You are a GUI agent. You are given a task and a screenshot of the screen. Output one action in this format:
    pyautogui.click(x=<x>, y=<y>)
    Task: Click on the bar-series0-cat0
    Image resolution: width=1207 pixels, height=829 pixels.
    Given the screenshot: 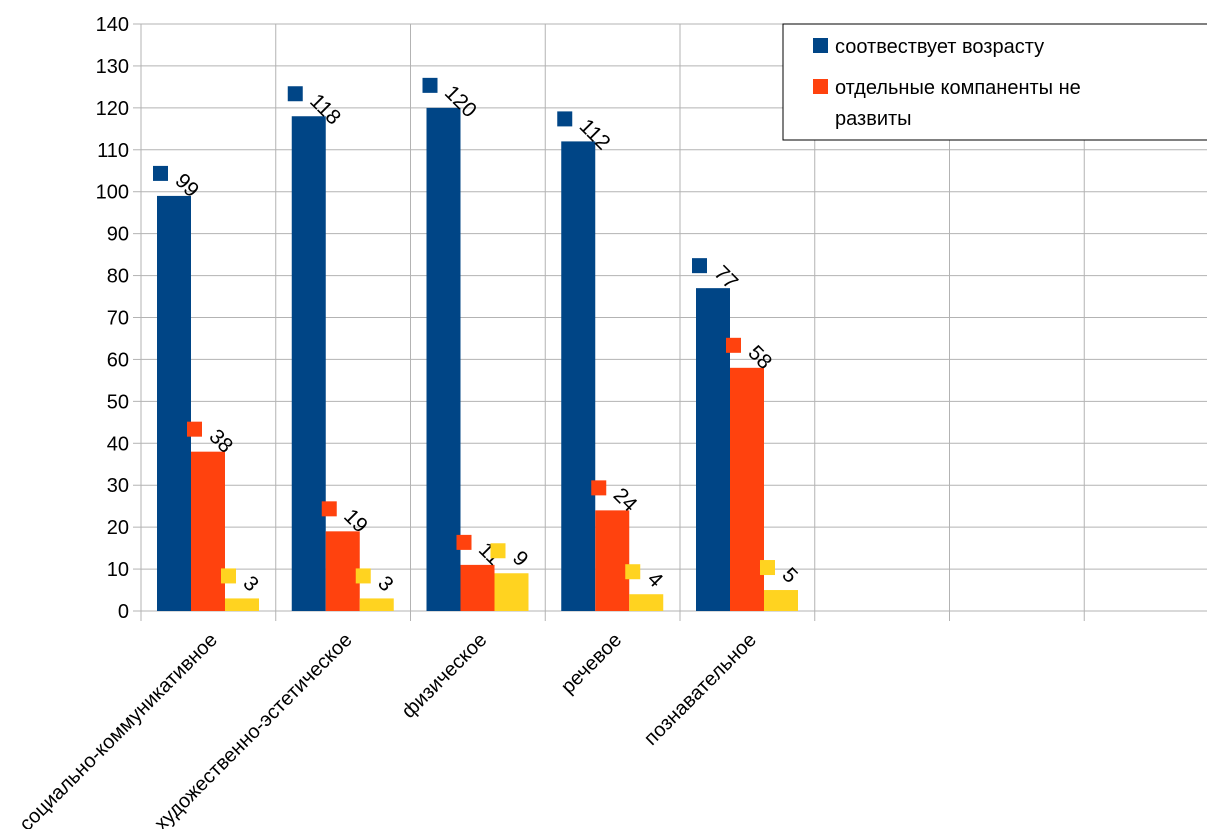 What is the action you would take?
    pyautogui.click(x=174, y=403)
    